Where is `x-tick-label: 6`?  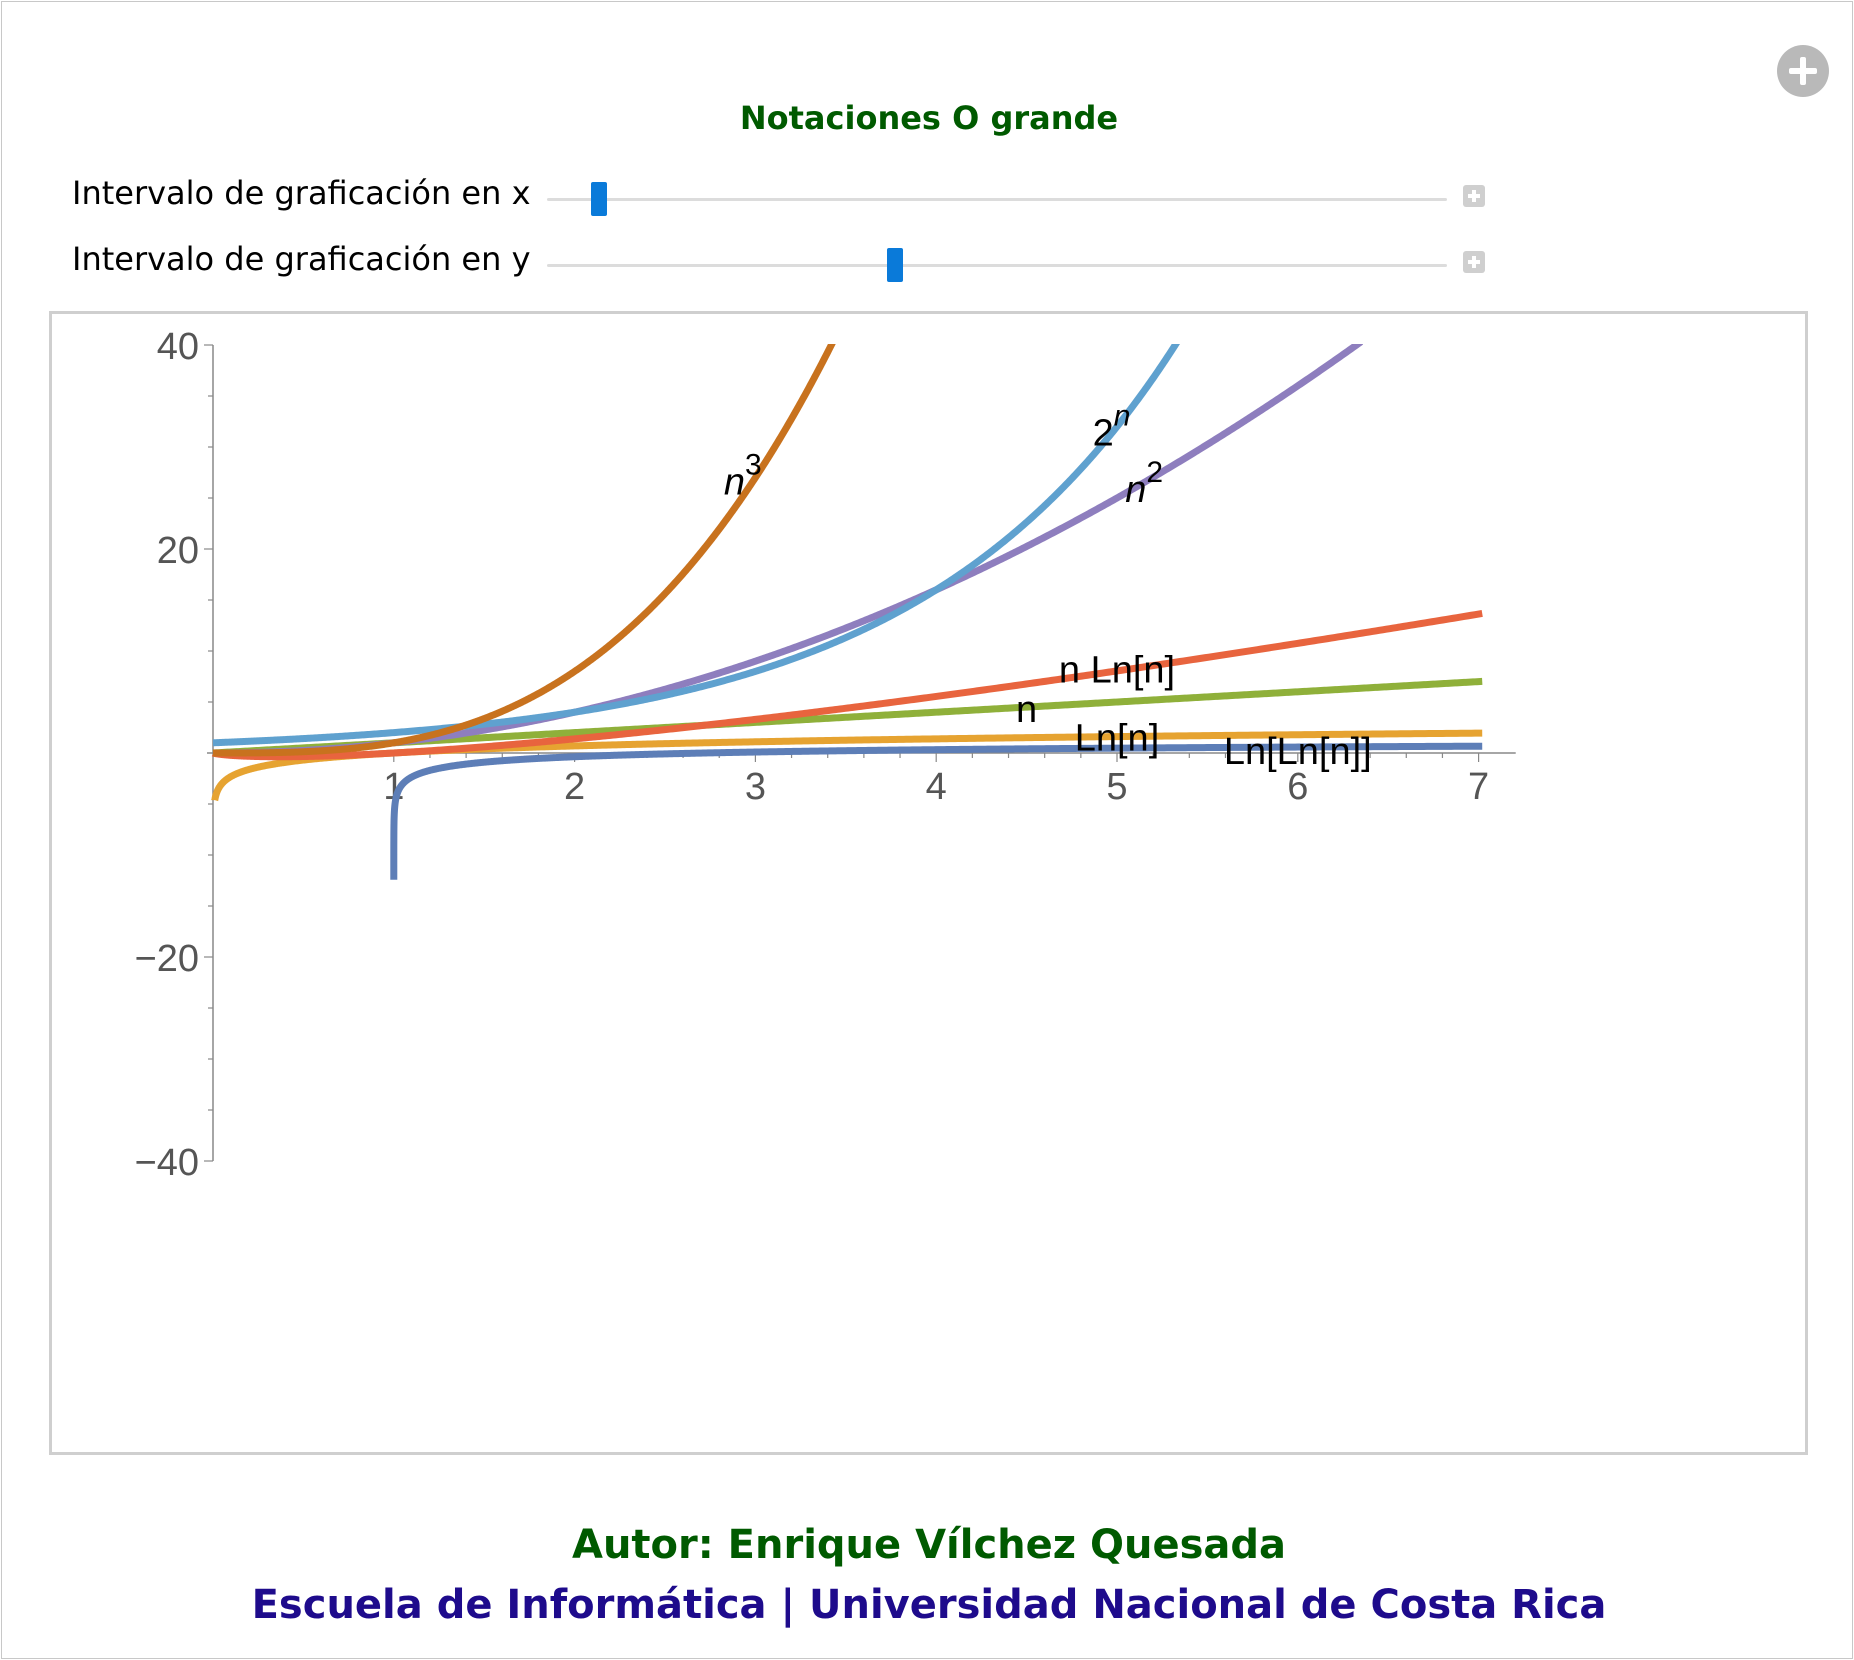 x-tick-label: 6 is located at coordinates (1297, 787).